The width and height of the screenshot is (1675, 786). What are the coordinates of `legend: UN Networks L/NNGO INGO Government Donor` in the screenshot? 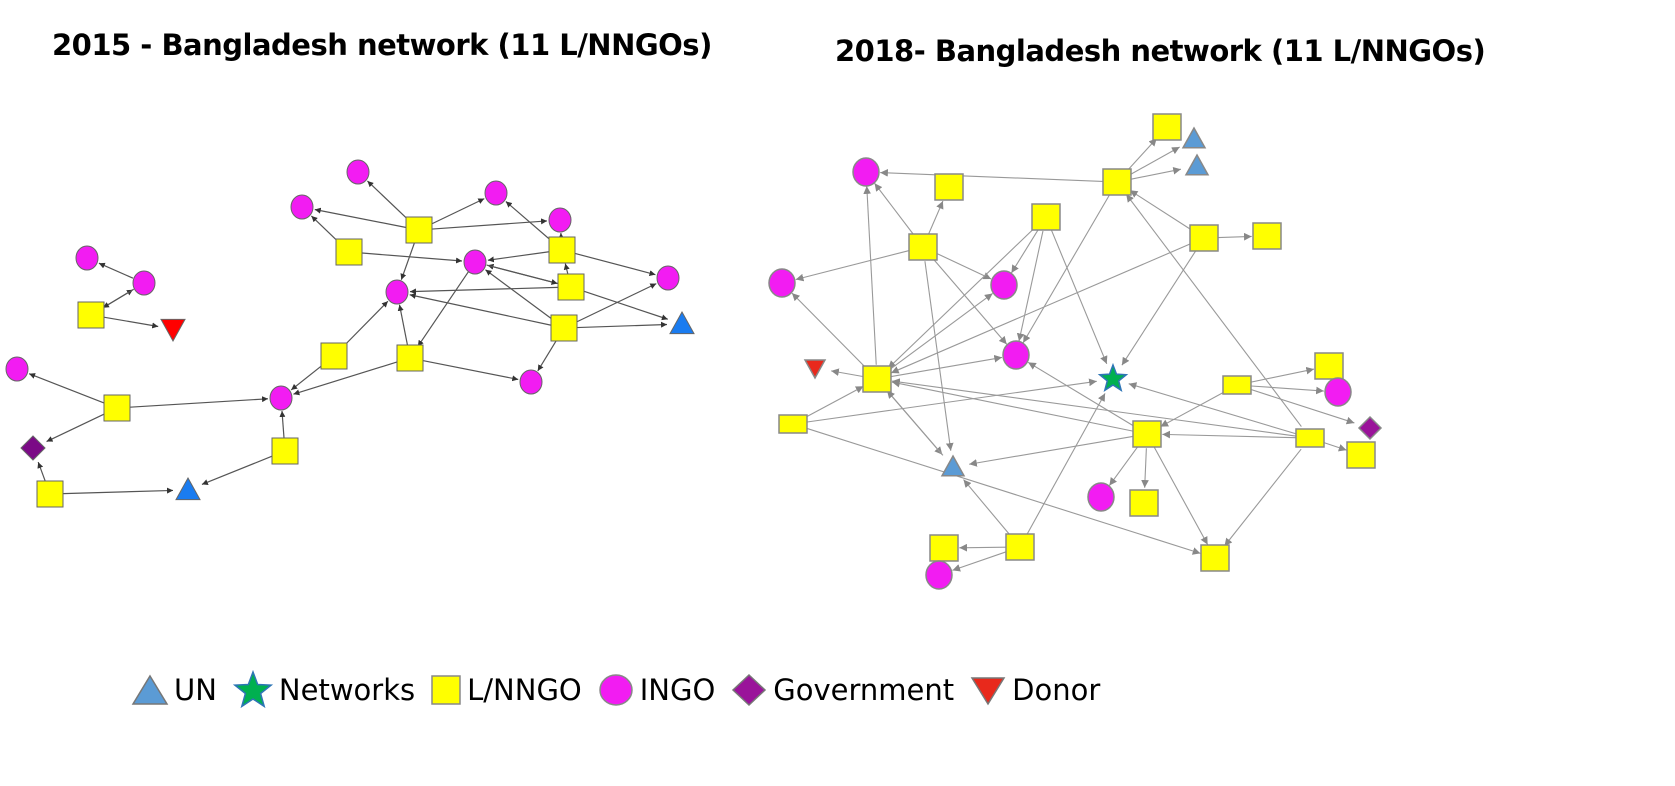 It's located at (622, 690).